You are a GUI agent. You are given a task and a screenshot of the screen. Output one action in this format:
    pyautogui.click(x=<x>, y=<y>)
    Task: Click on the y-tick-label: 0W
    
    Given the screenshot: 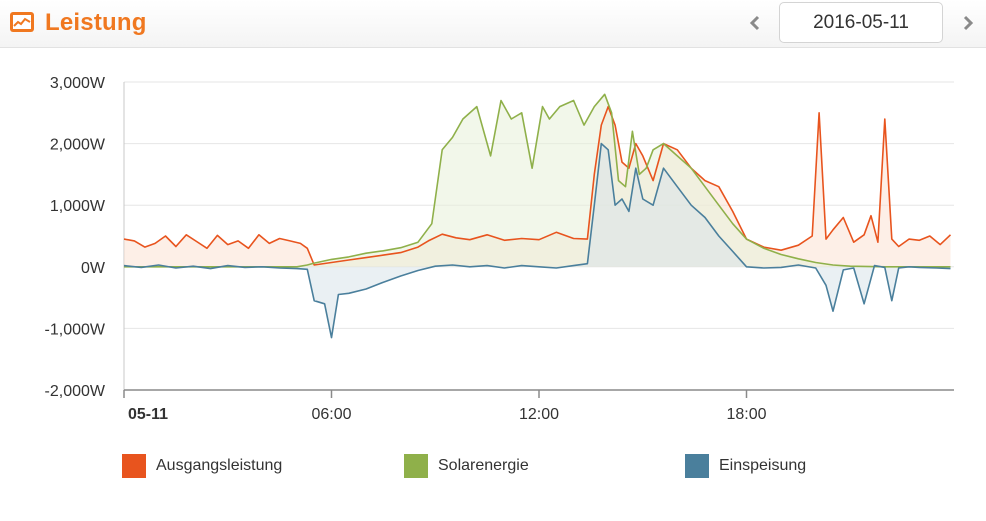 What is the action you would take?
    pyautogui.click(x=93, y=268)
    